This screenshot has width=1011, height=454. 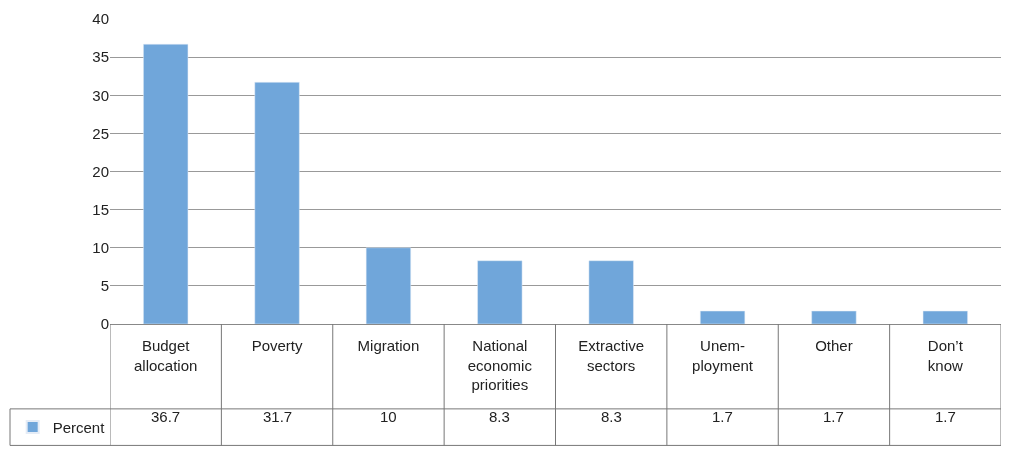 What do you see at coordinates (277, 345) in the screenshot?
I see `x-tick-label: Poverty` at bounding box center [277, 345].